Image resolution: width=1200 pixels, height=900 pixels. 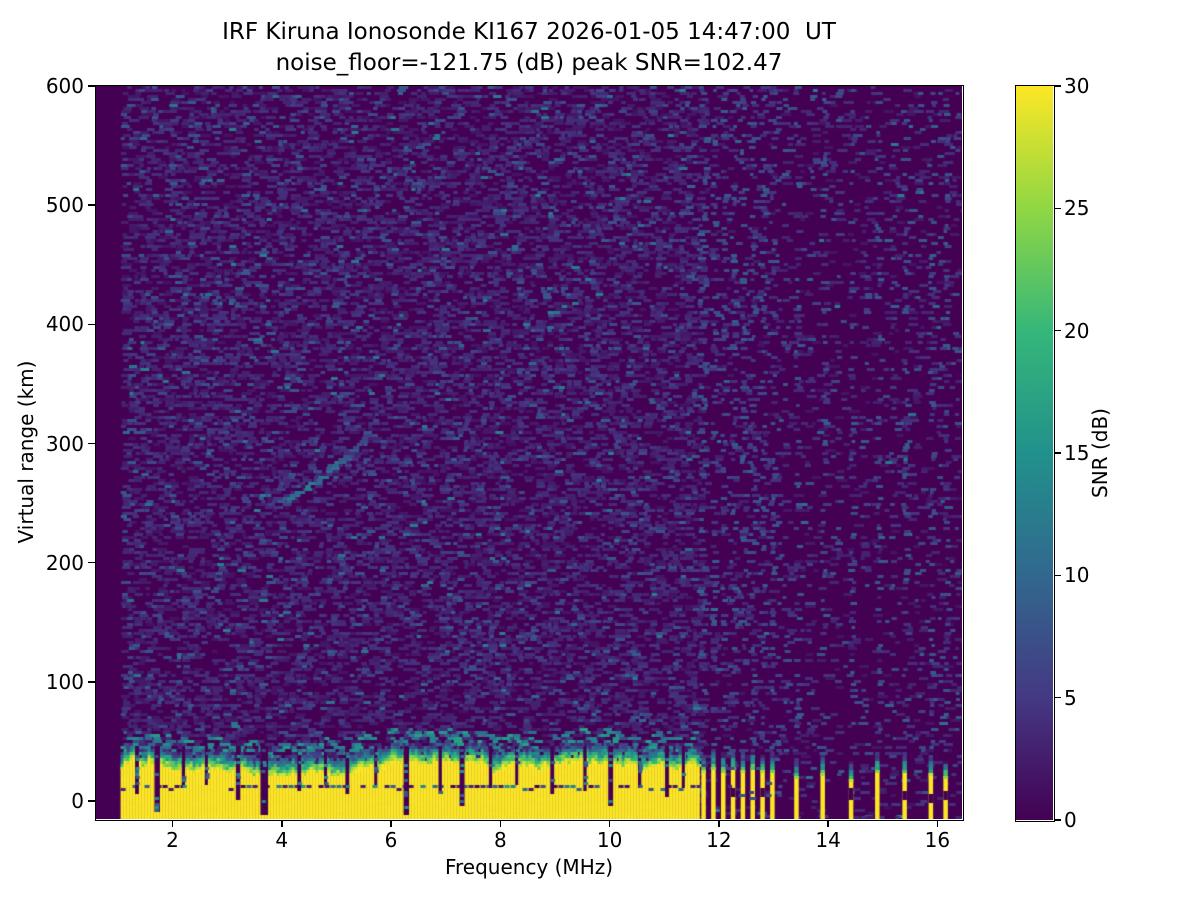 I want to click on title-line-2: noise_floor=-121.75 (dB) peak SNR=102.47, so click(x=529, y=63).